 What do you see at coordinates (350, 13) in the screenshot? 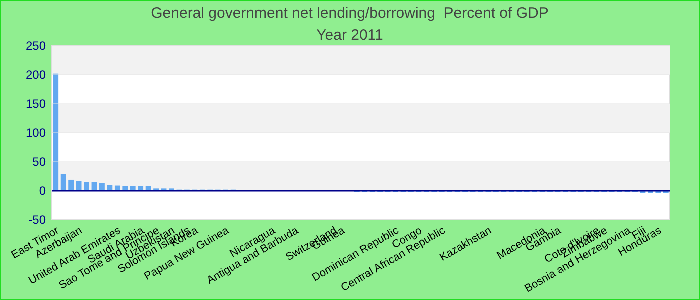
I see `chart-title: General government net lending/borrowing Percent of GDP` at bounding box center [350, 13].